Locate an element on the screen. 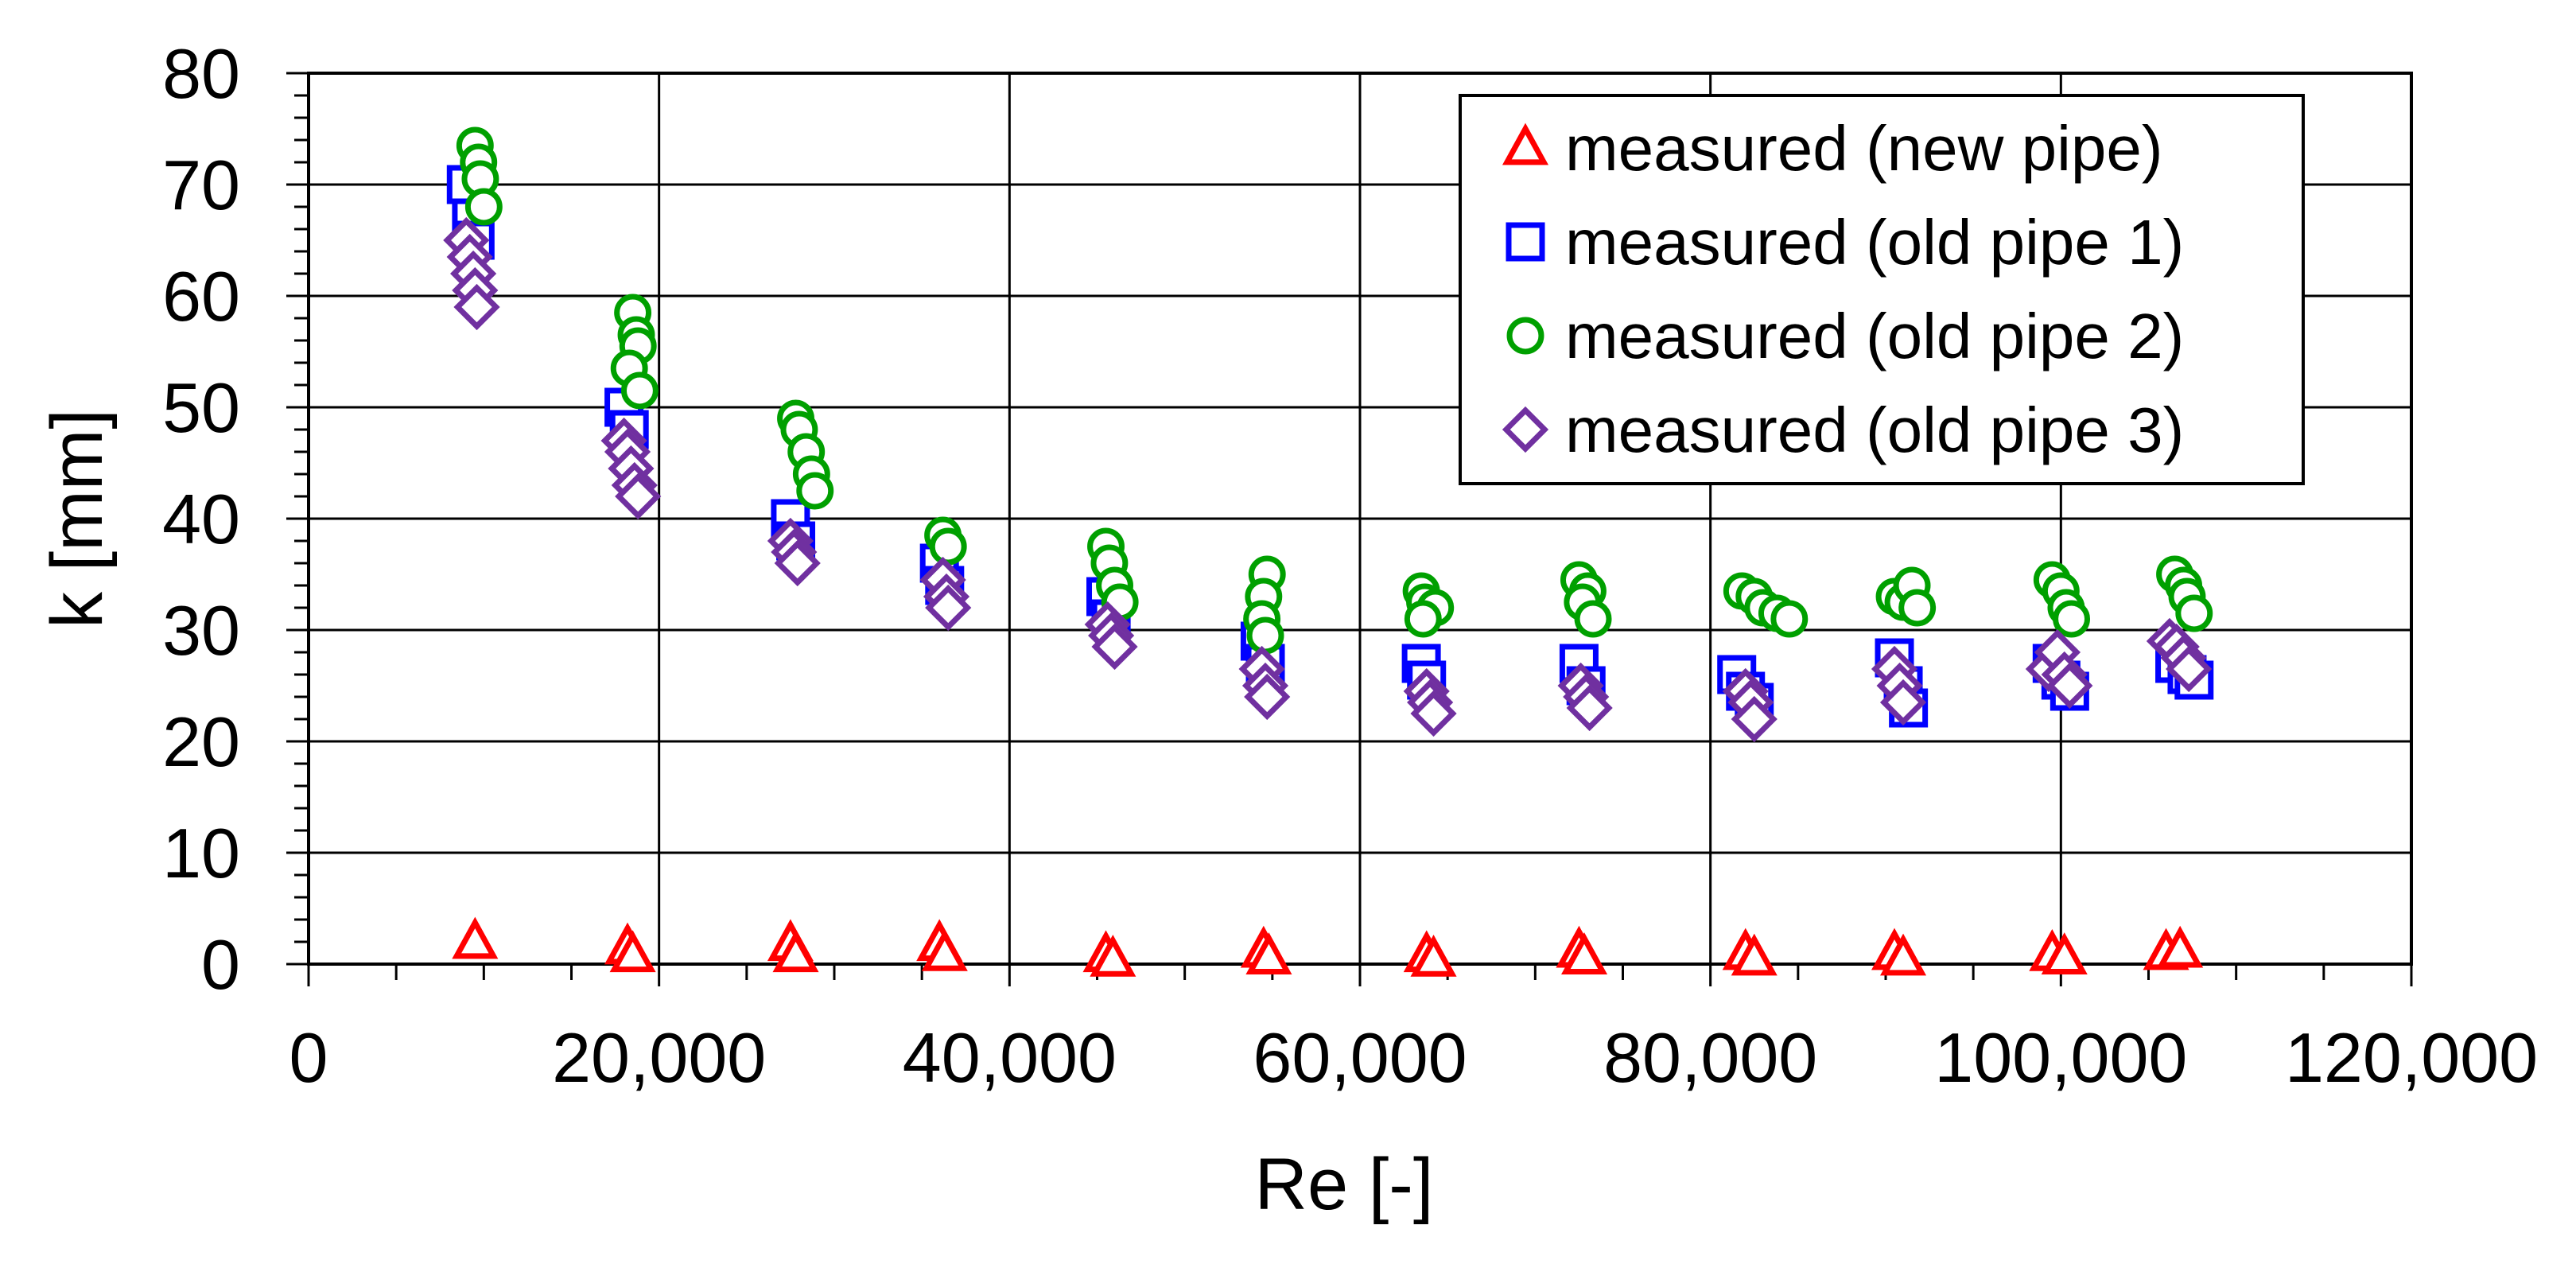 This screenshot has height=1264, width=2576. x-tick-label: 40,000 is located at coordinates (1010, 1057).